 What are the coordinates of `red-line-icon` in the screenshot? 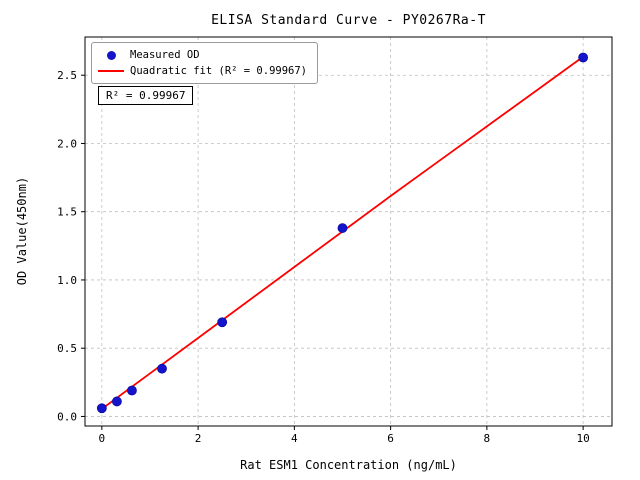 It's located at (111, 71).